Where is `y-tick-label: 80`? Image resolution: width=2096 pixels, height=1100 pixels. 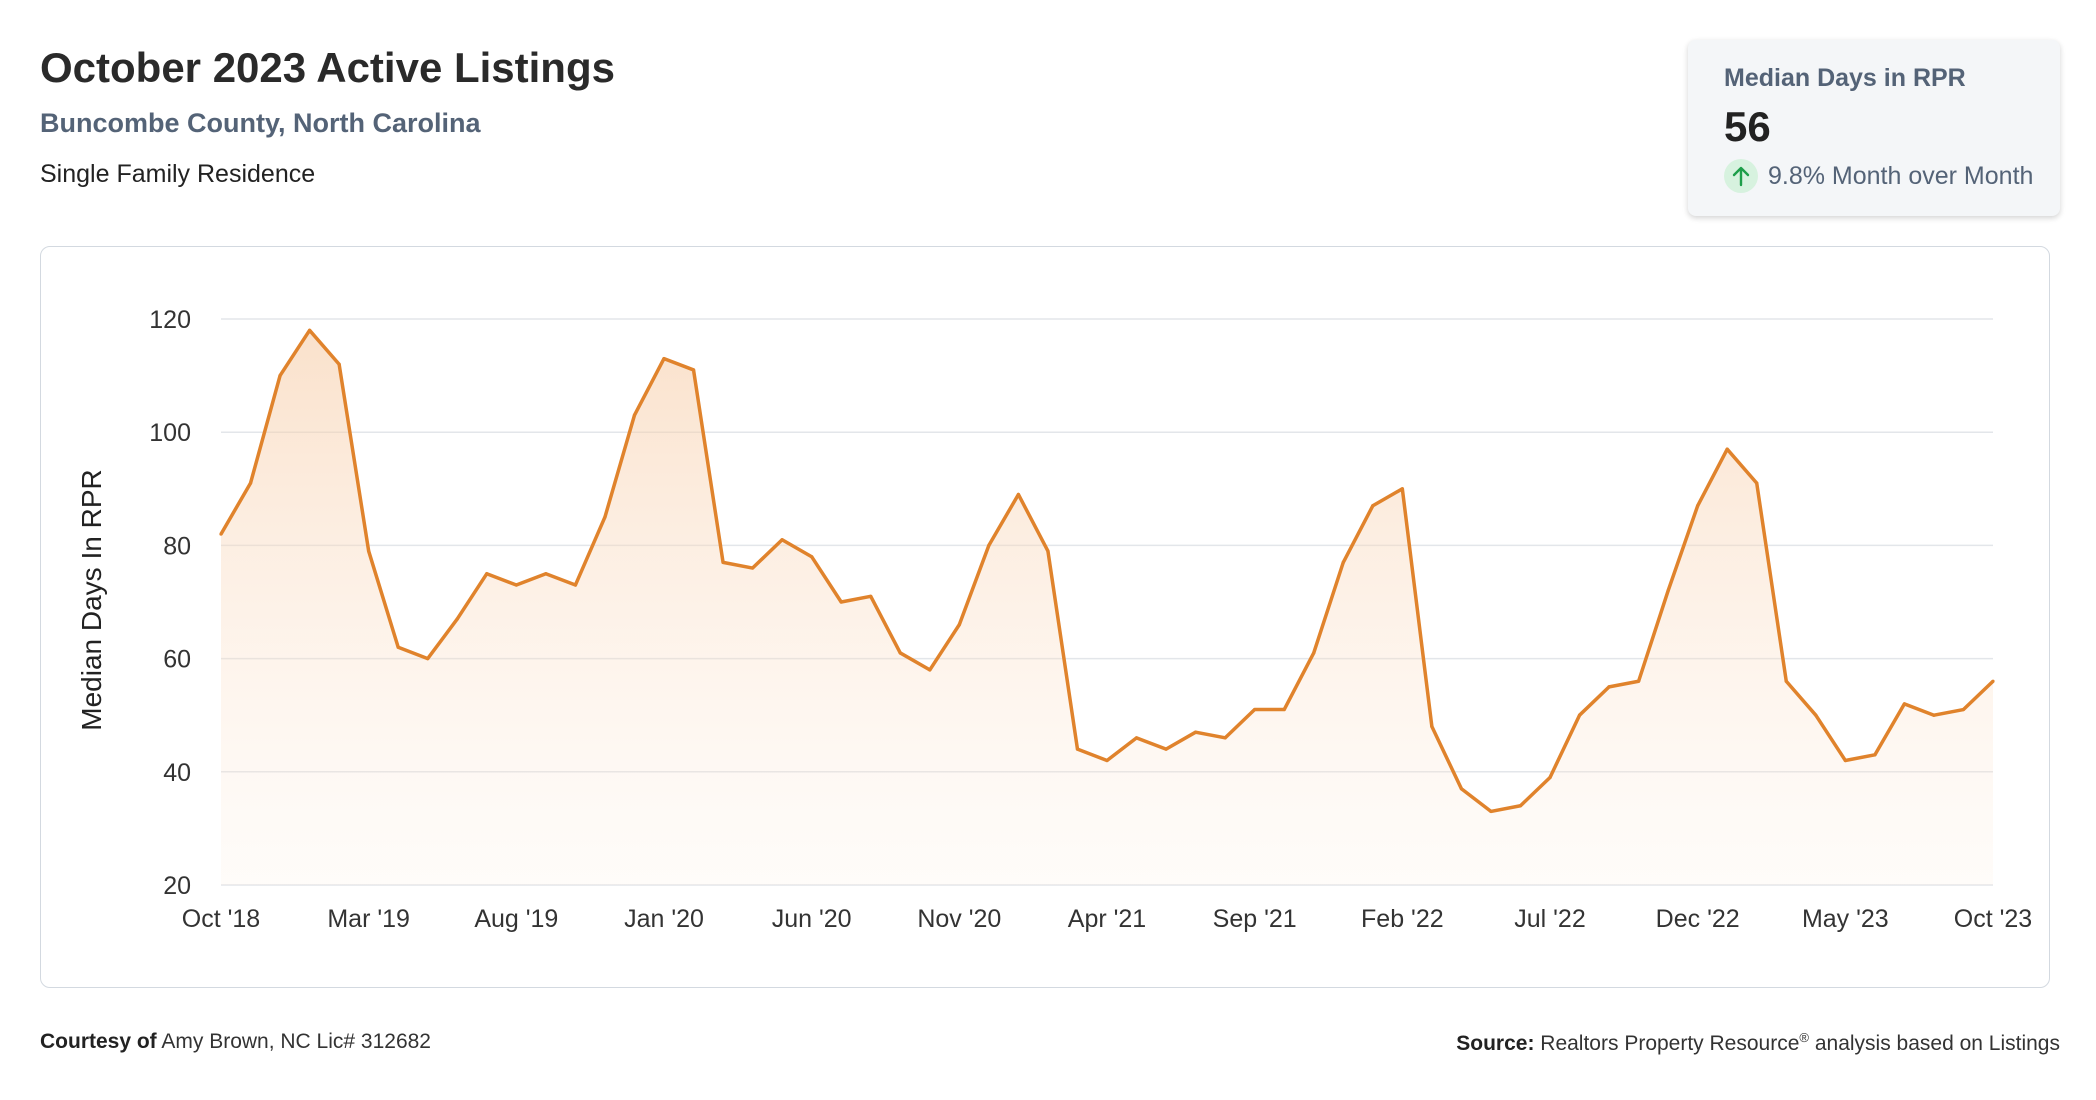 y-tick-label: 80 is located at coordinates (177, 546).